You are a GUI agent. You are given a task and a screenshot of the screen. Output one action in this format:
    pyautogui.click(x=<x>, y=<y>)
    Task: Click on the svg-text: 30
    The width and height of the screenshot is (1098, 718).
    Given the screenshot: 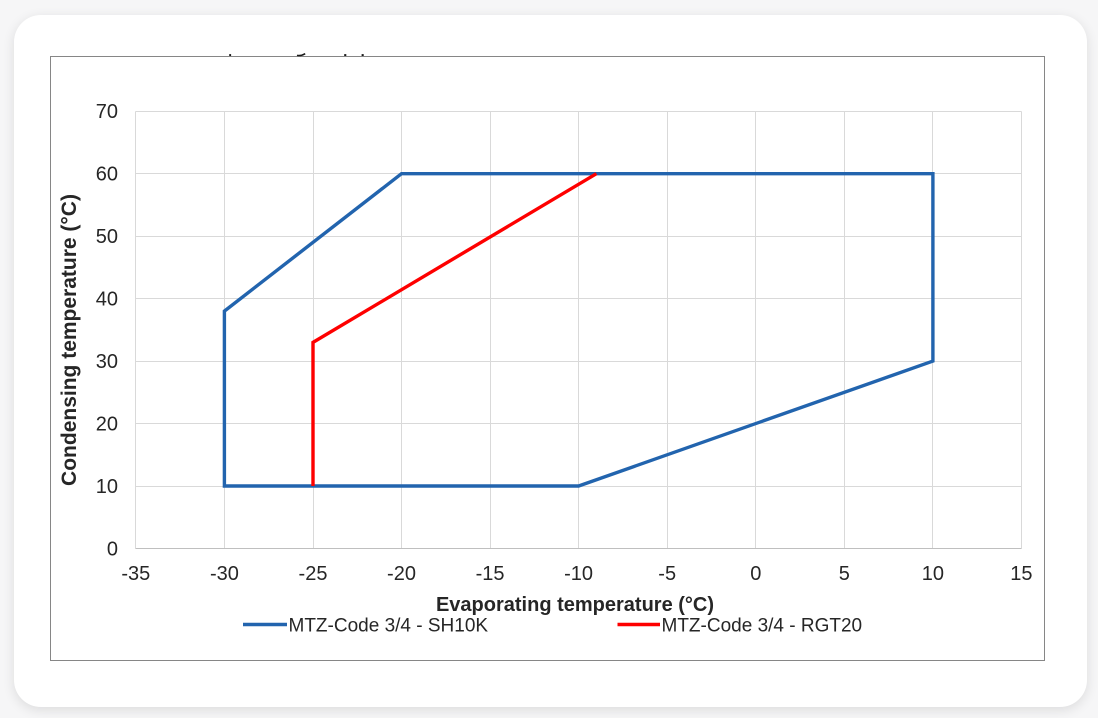 What is the action you would take?
    pyautogui.click(x=107, y=362)
    